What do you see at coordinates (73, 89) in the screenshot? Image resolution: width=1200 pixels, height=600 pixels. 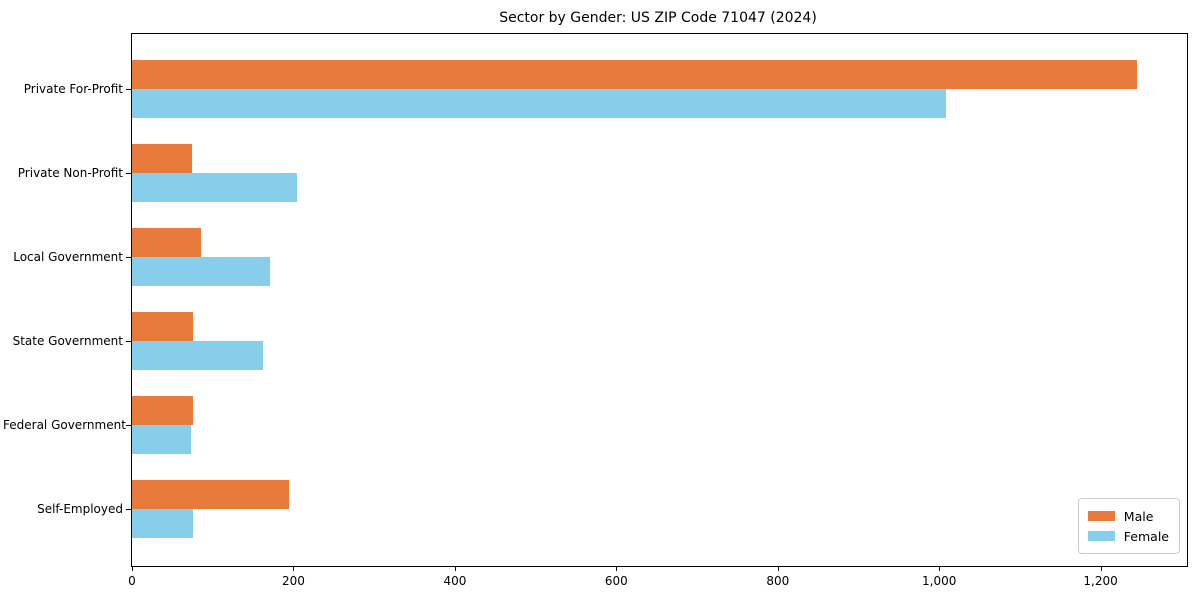 I see `y-tick-label-private-for-profit: Private For-Profit` at bounding box center [73, 89].